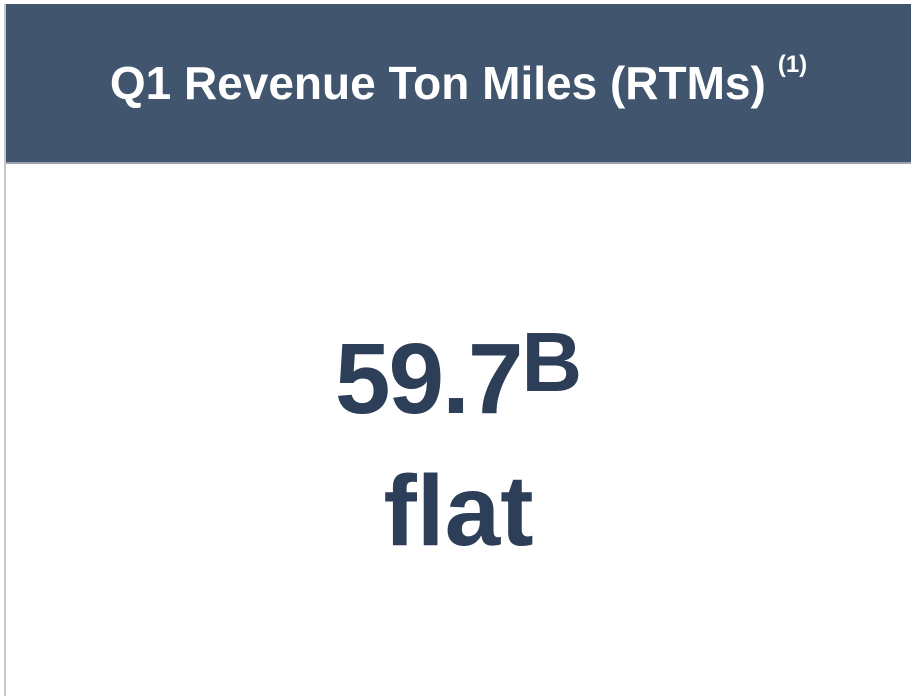  I want to click on card-title: Q1 Revenue Ton Miles (RTMs), so click(437, 83).